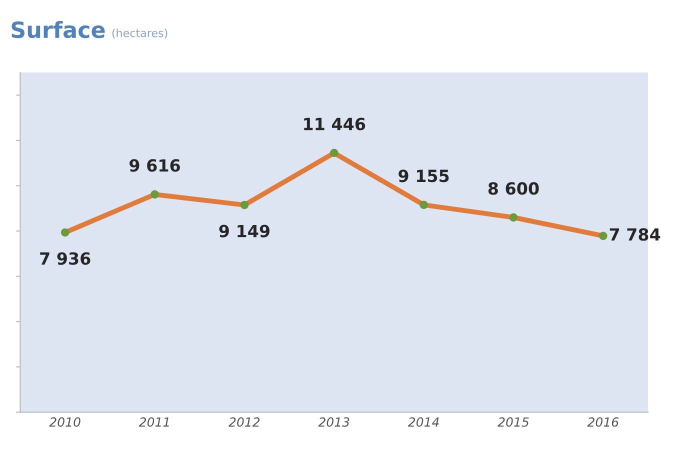 Image resolution: width=675 pixels, height=453 pixels. Describe the element at coordinates (244, 231) in the screenshot. I see `data-label: 9 149` at that location.